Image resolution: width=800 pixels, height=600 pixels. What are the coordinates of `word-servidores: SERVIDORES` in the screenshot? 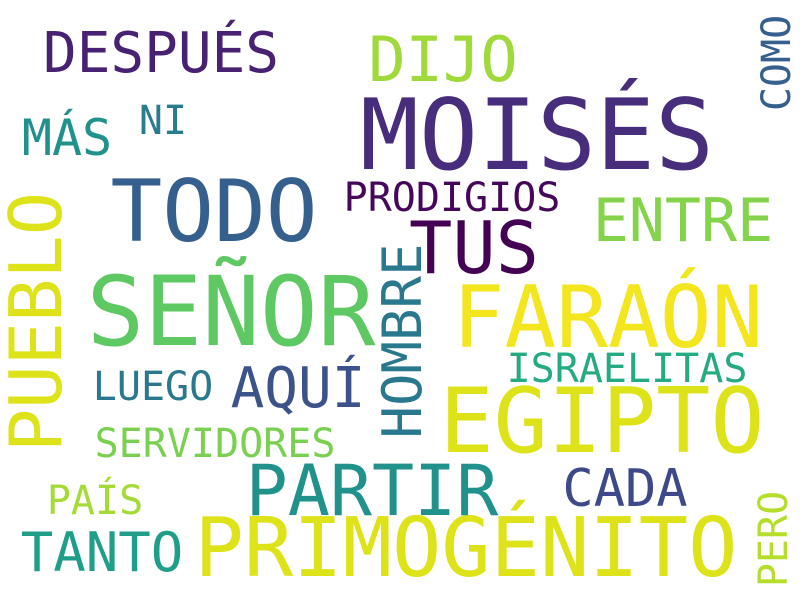 It's located at (215, 444).